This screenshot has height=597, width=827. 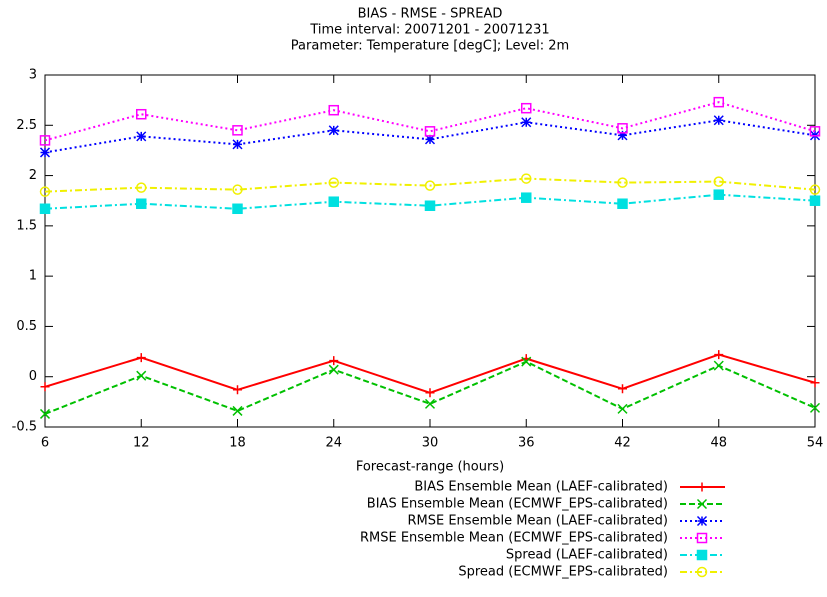 What do you see at coordinates (141, 443) in the screenshot?
I see `x-tick-label: 12` at bounding box center [141, 443].